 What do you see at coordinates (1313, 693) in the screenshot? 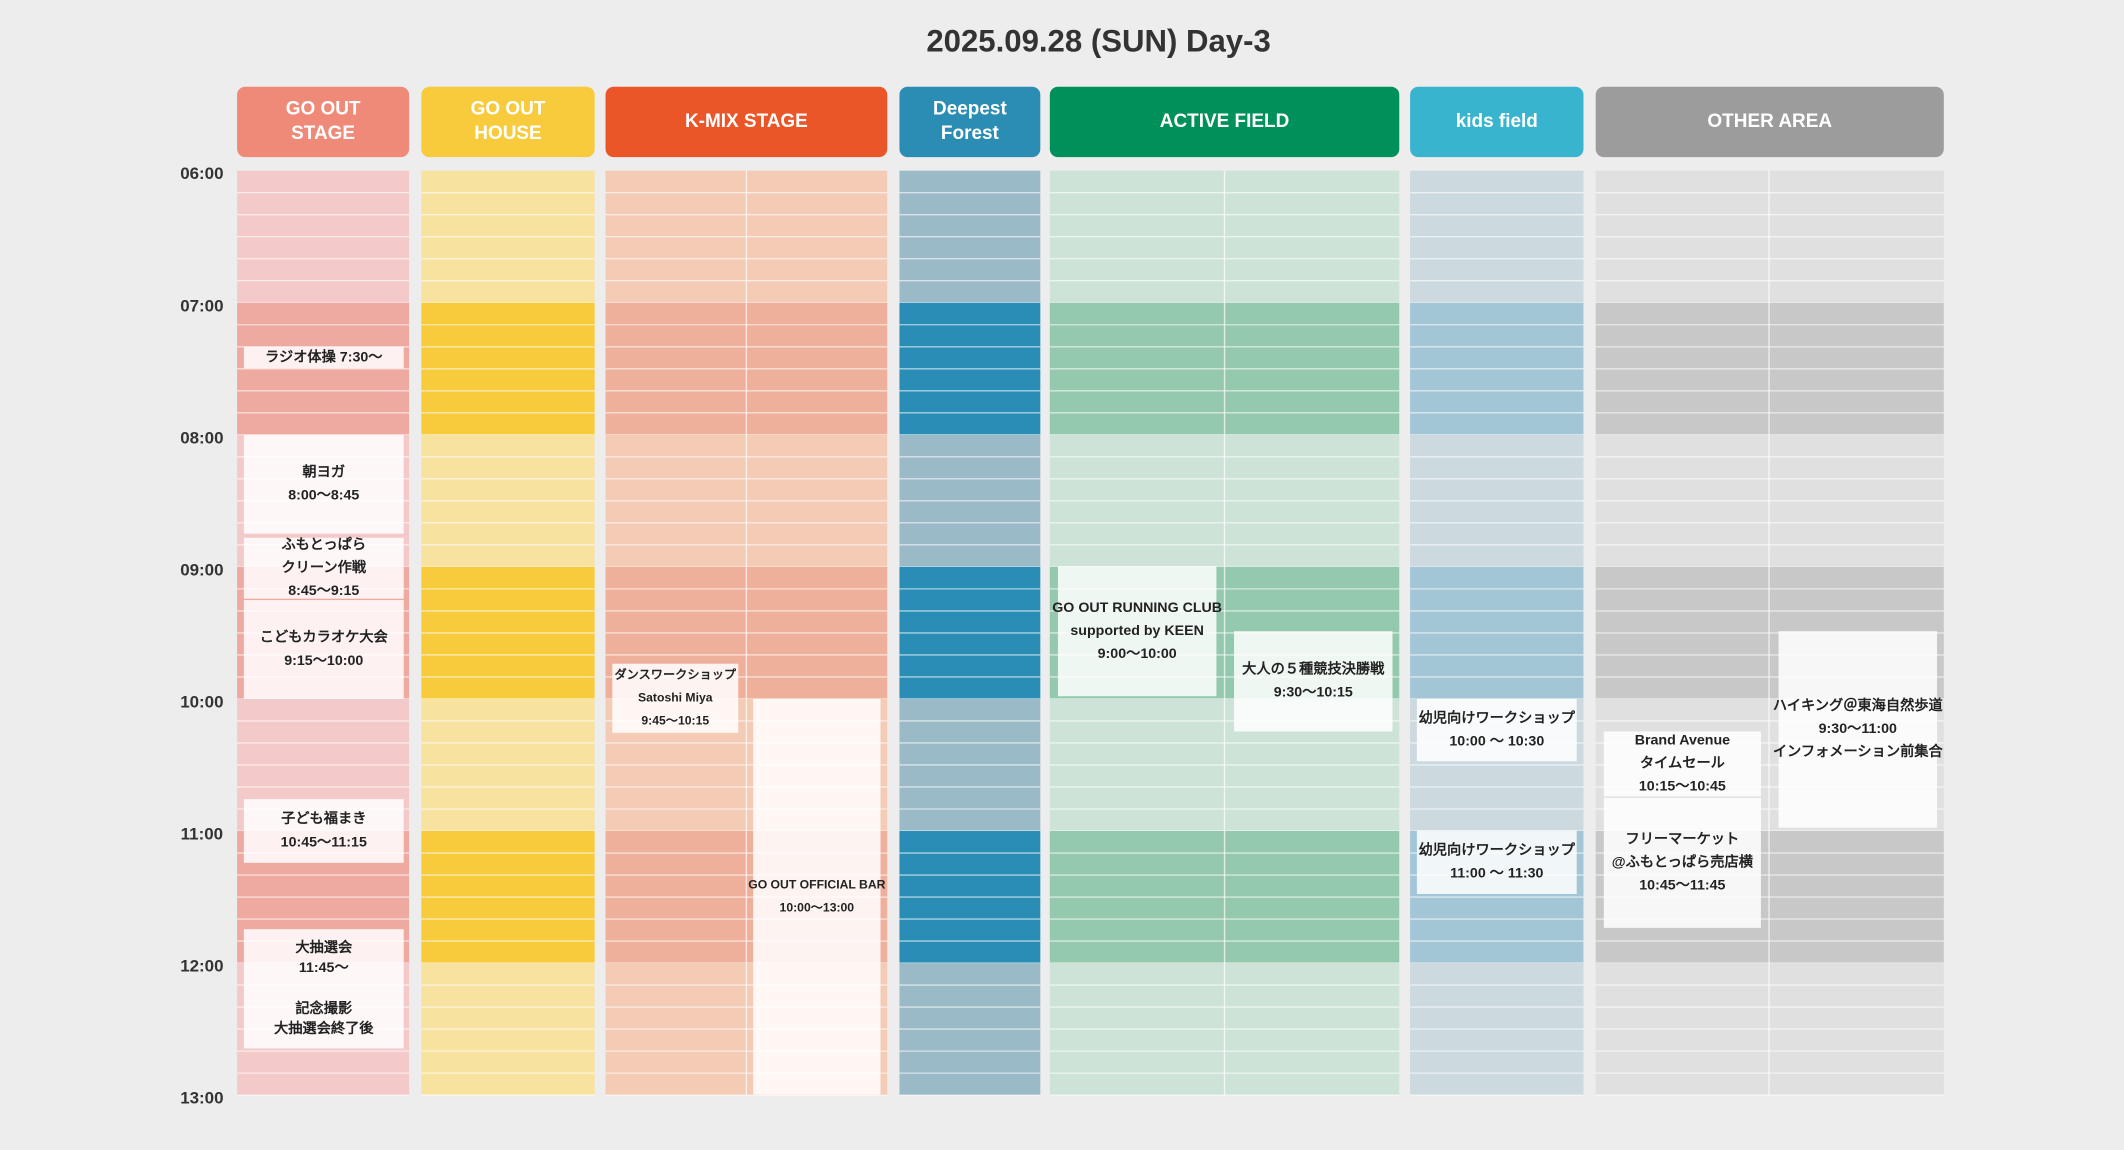
I see `event-text: 9:30〜10:15` at bounding box center [1313, 693].